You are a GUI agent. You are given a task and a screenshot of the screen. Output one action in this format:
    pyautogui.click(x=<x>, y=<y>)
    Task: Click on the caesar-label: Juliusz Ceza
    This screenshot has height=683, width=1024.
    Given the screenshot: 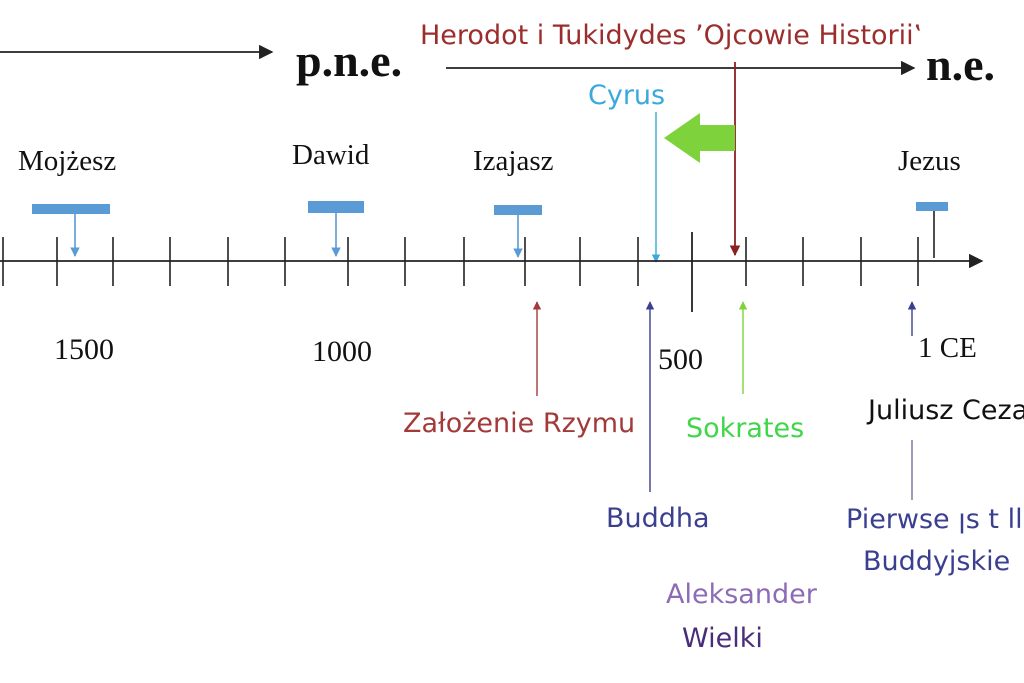 What is the action you would take?
    pyautogui.click(x=945, y=410)
    